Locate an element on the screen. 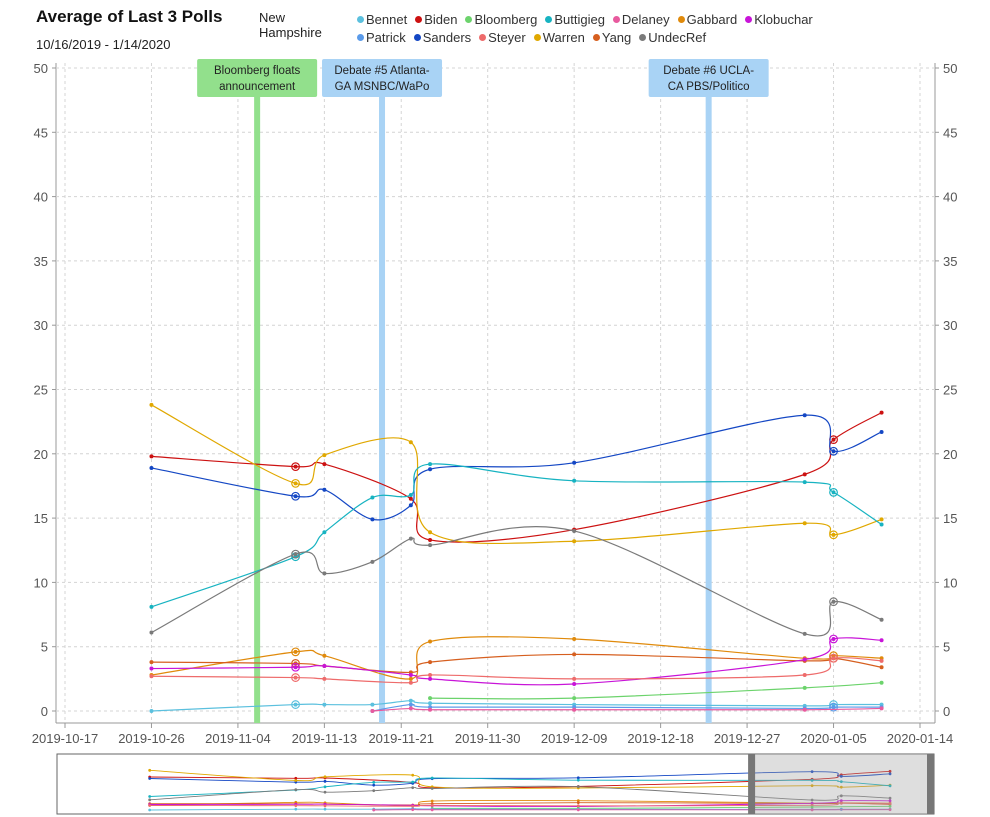 This screenshot has width=990, height=817. data-point-delaney is located at coordinates (372, 711).